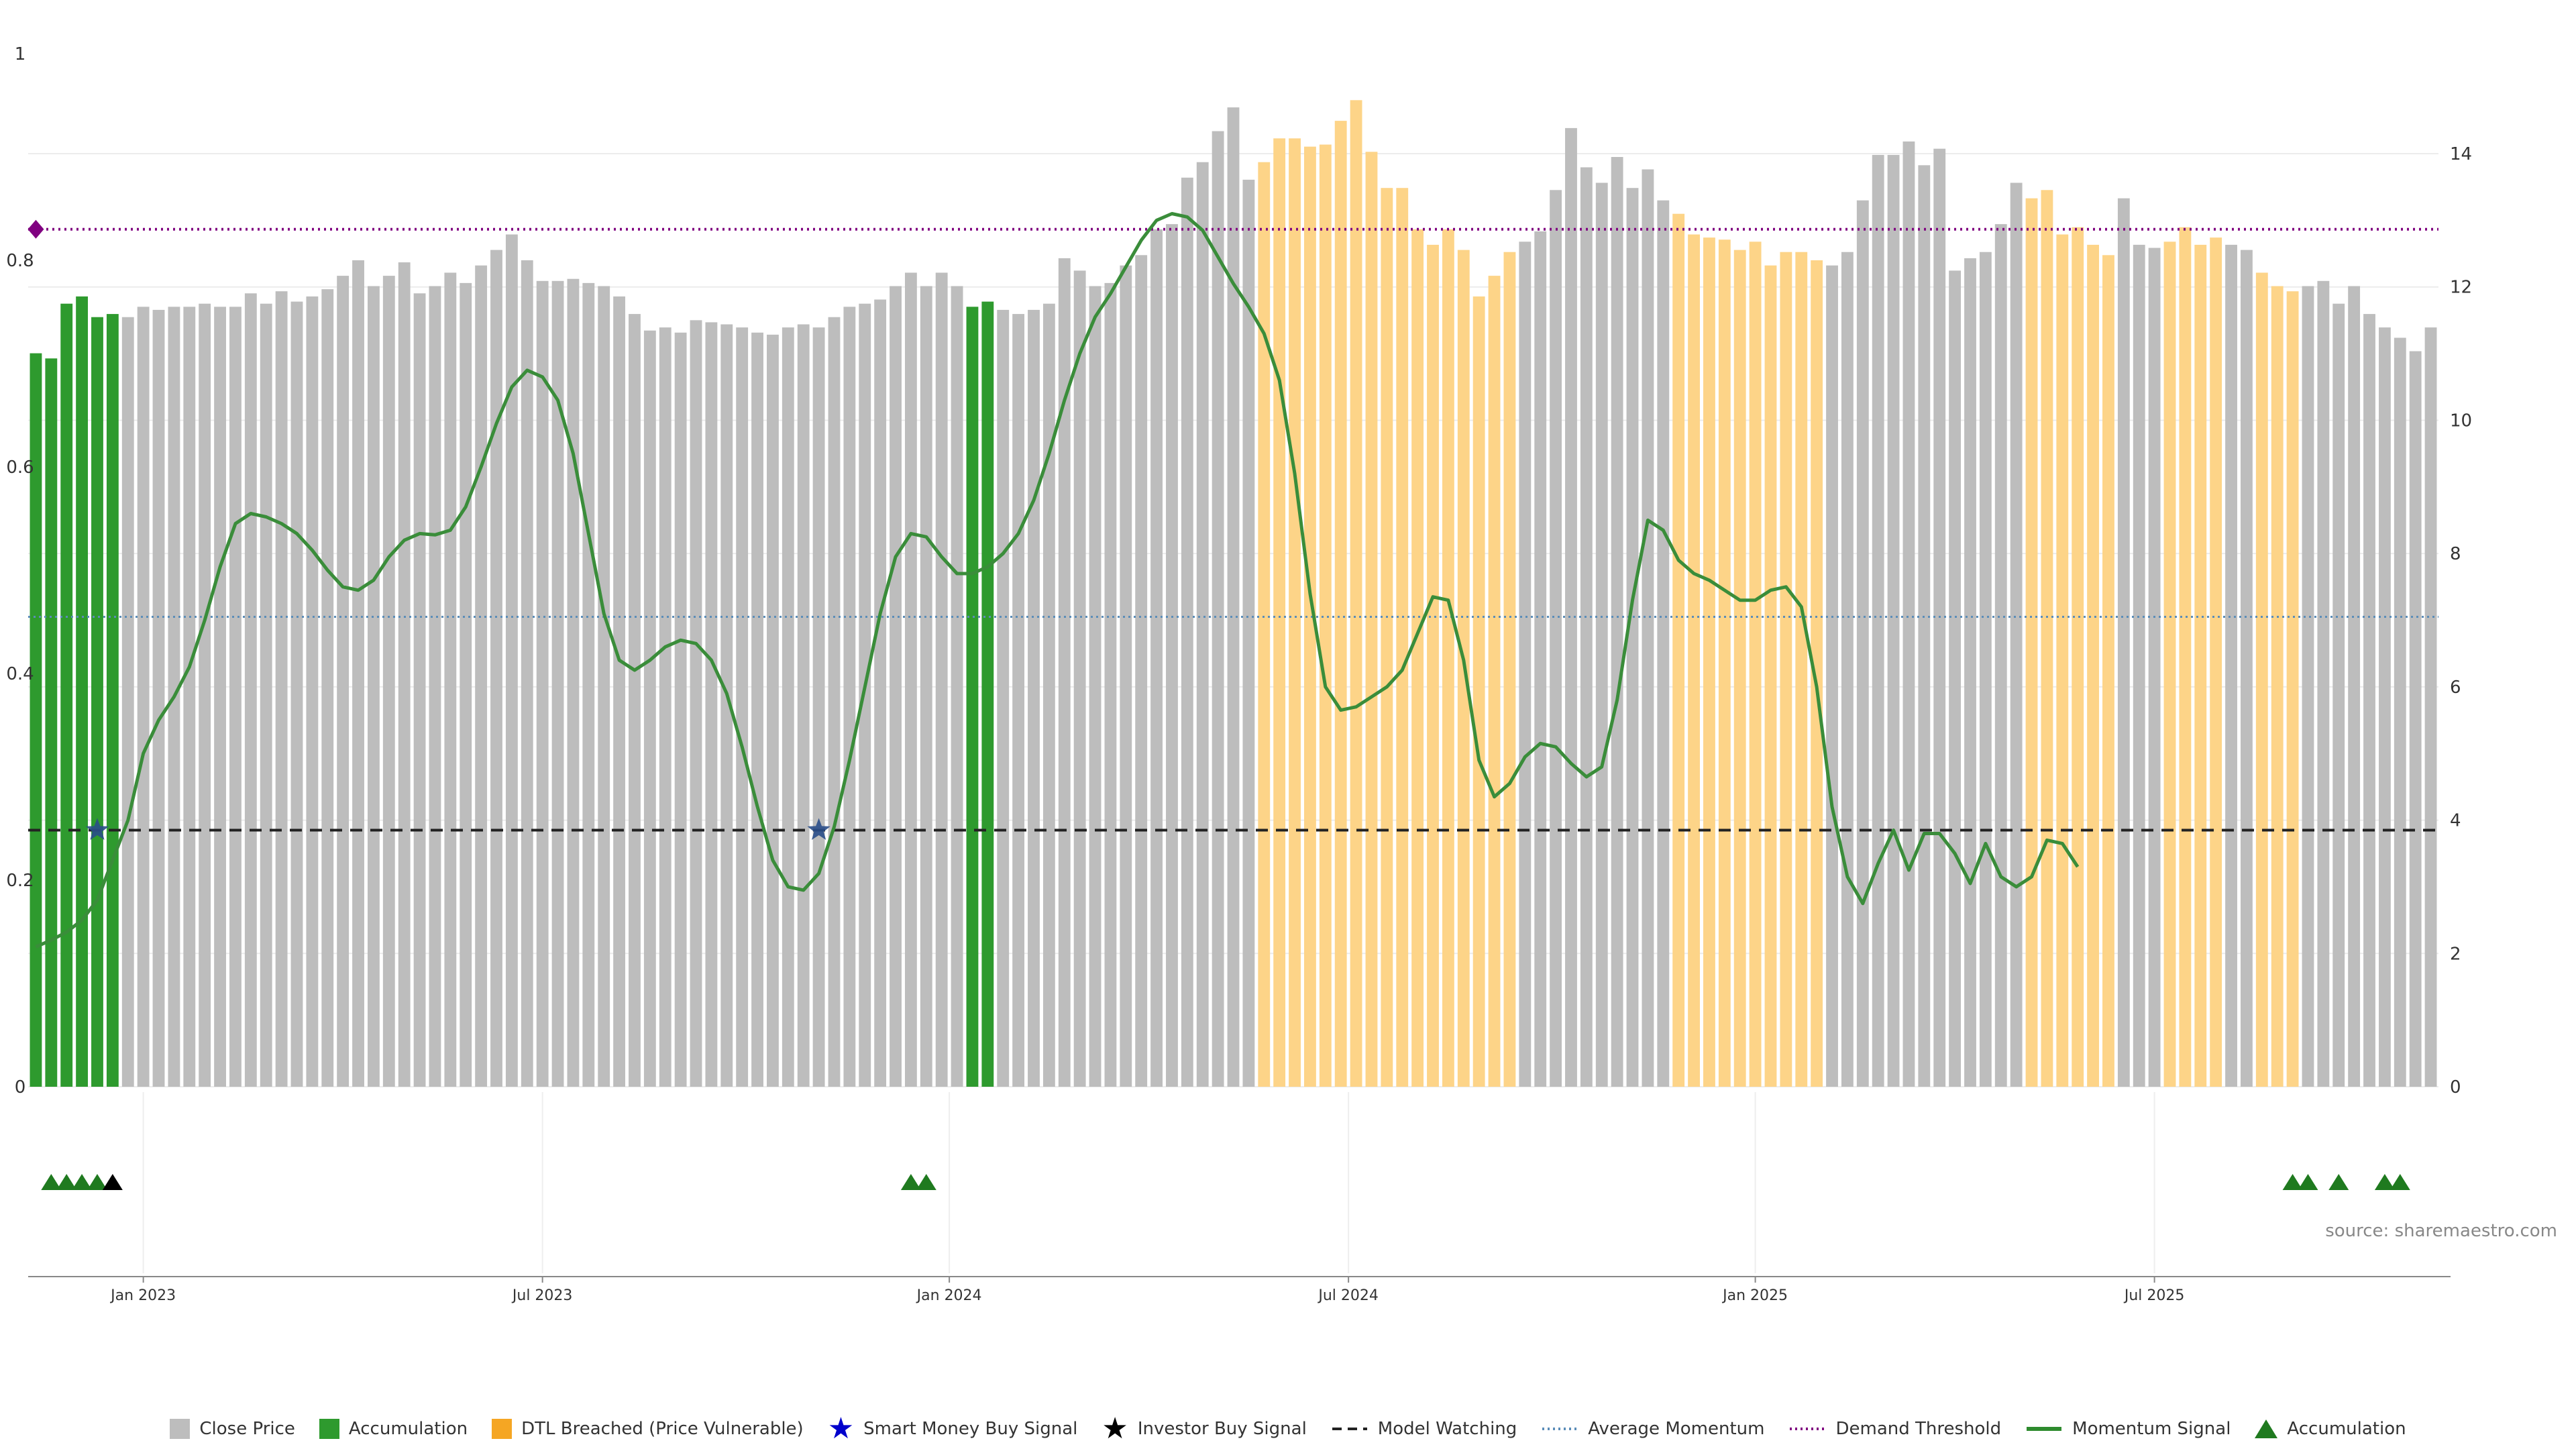  What do you see at coordinates (1349, 1429) in the screenshot?
I see `legend-swatch-dash` at bounding box center [1349, 1429].